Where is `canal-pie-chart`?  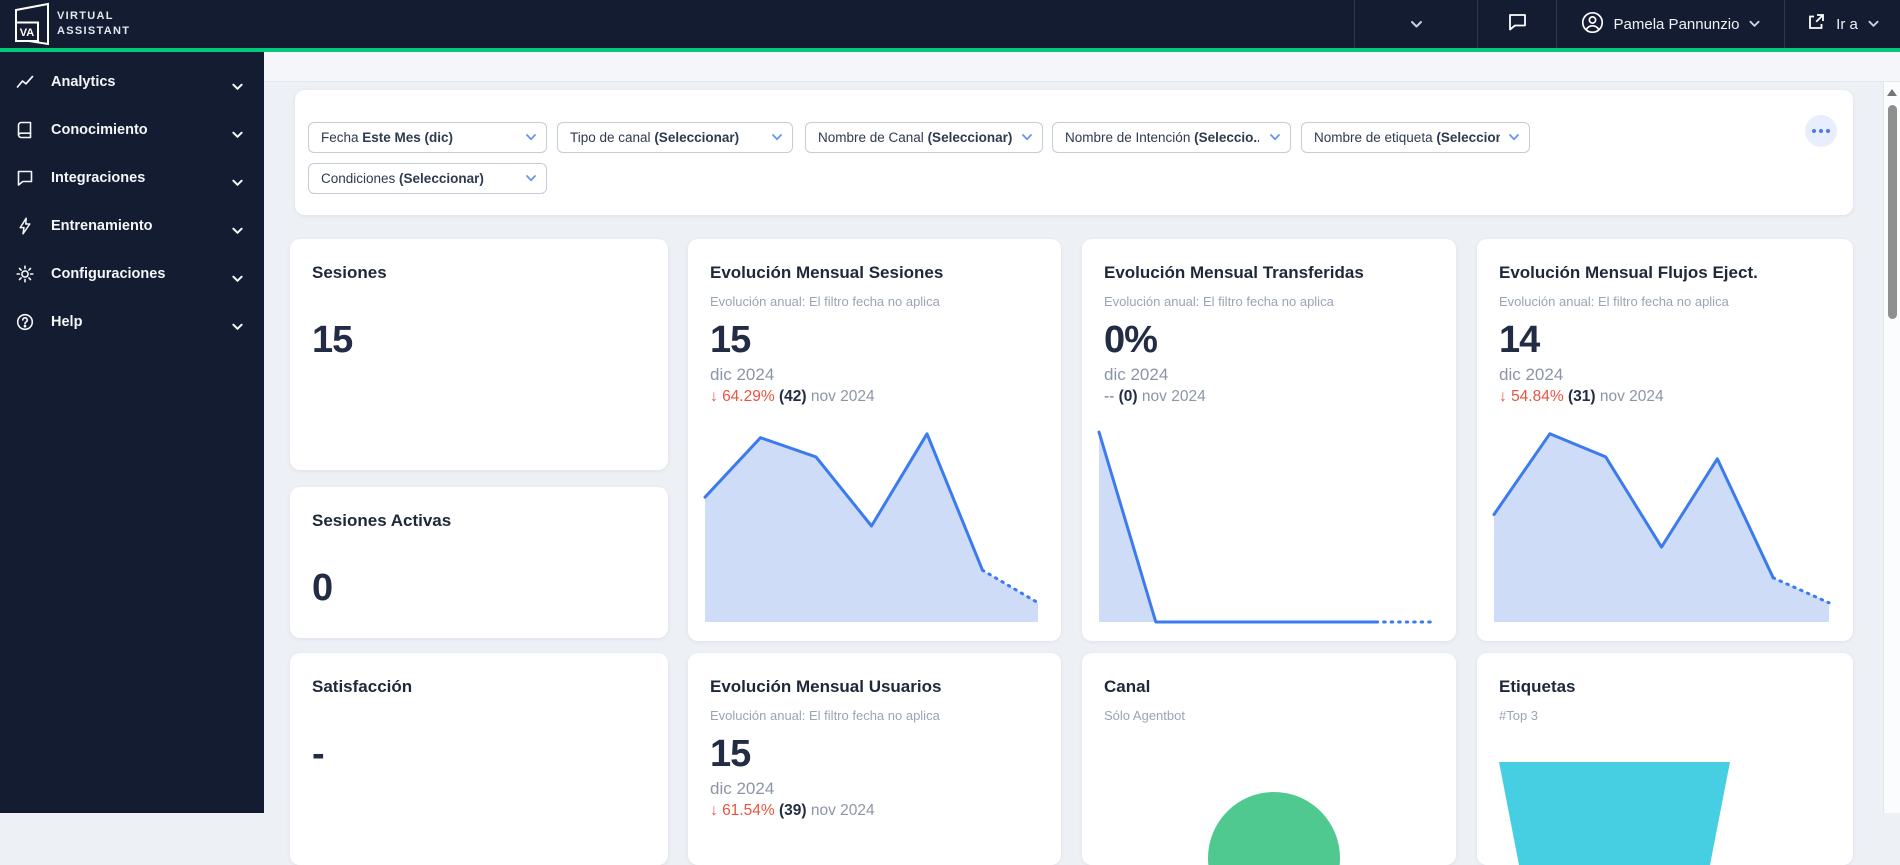 canal-pie-chart is located at coordinates (1274, 828).